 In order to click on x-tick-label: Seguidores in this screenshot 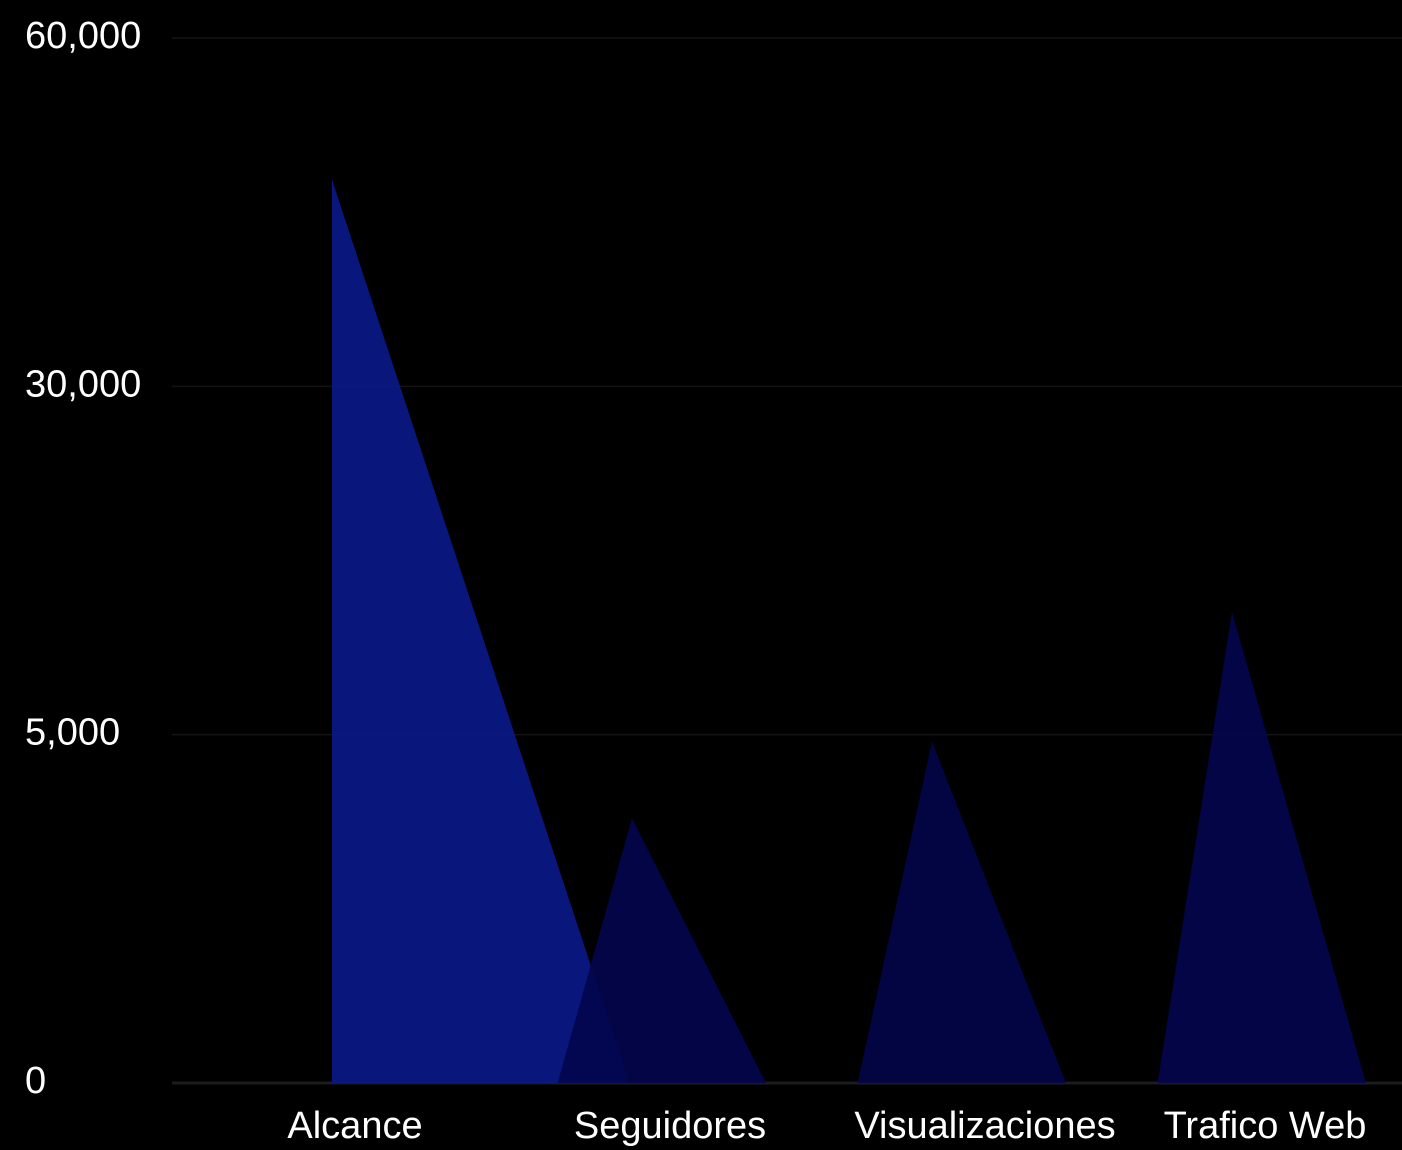, I will do `click(670, 1126)`.